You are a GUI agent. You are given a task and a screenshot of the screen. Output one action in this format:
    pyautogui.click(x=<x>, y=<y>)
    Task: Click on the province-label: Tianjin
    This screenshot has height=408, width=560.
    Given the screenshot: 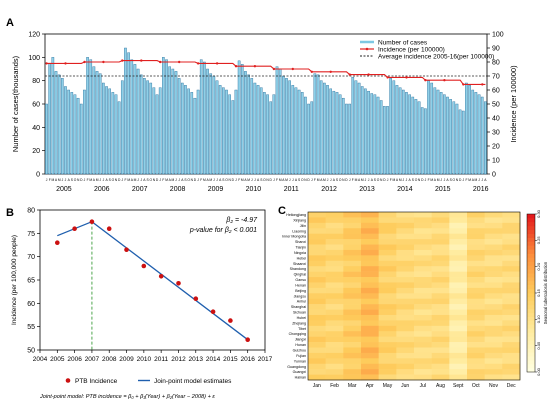 What is the action you would take?
    pyautogui.click(x=301, y=248)
    